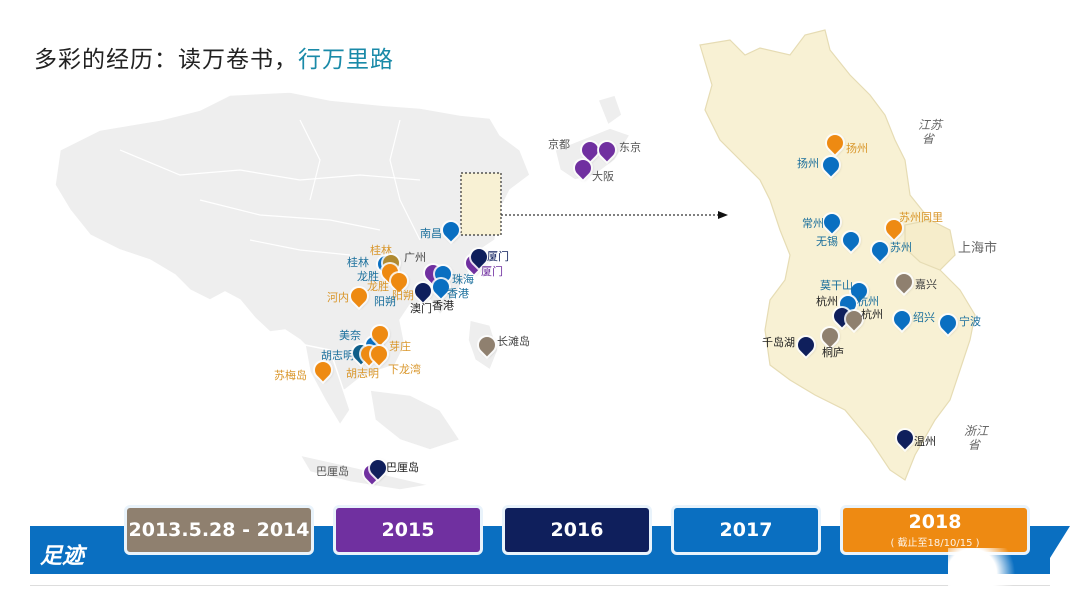 The width and height of the screenshot is (1080, 608). I want to click on pin-label: 澳门, so click(421, 308).